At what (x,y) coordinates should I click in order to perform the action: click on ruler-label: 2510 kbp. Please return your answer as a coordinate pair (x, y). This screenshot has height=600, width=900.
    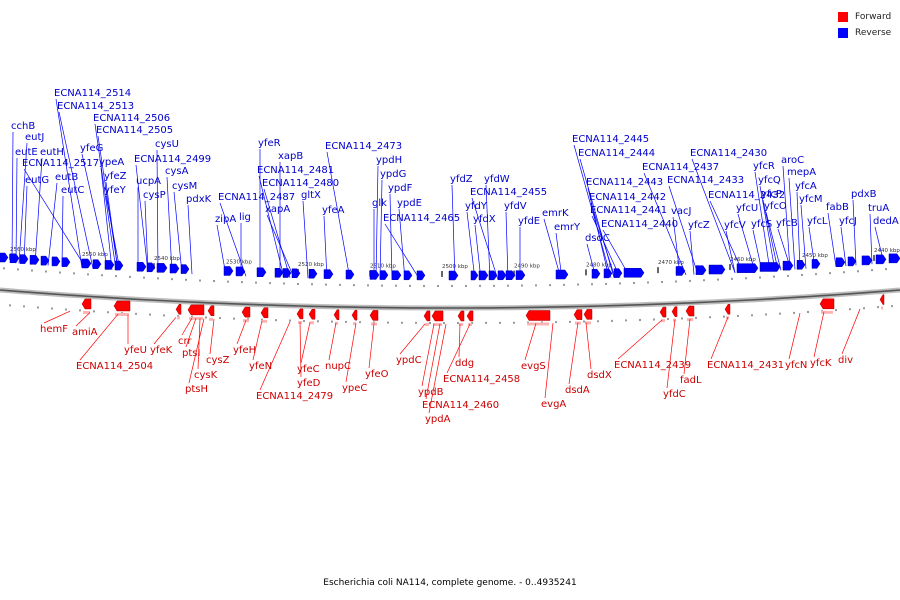
    Looking at the image, I should click on (383, 266).